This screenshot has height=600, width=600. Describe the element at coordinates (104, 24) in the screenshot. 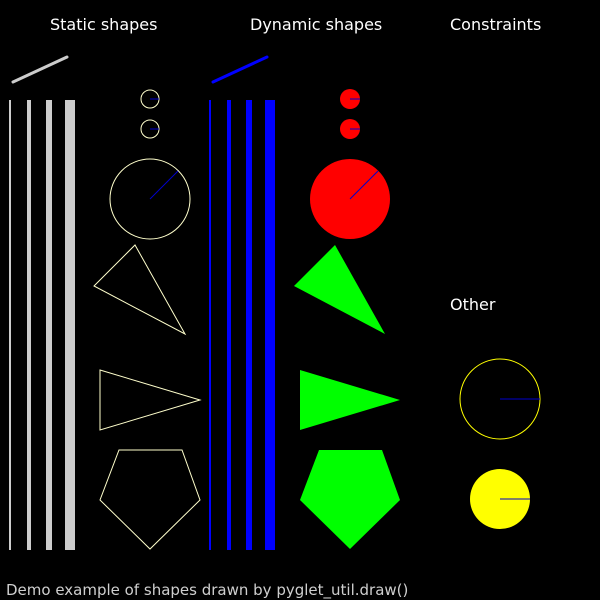

I see `static-shapes-header: Static shapes` at that location.